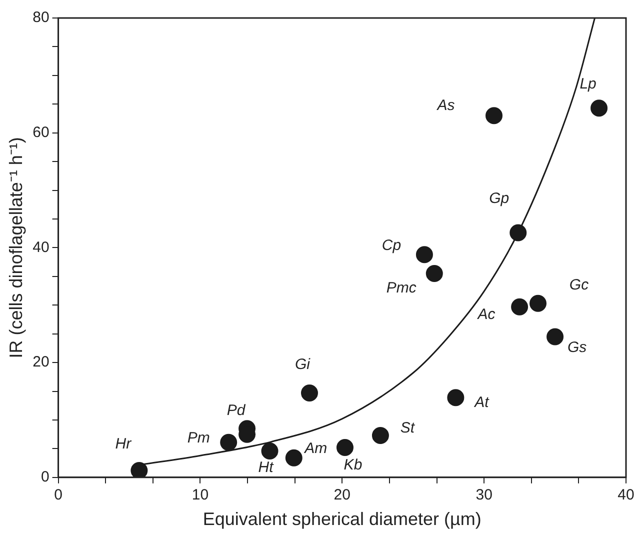 This screenshot has width=638, height=533. What do you see at coordinates (123, 444) in the screenshot?
I see `annotation: Hr` at bounding box center [123, 444].